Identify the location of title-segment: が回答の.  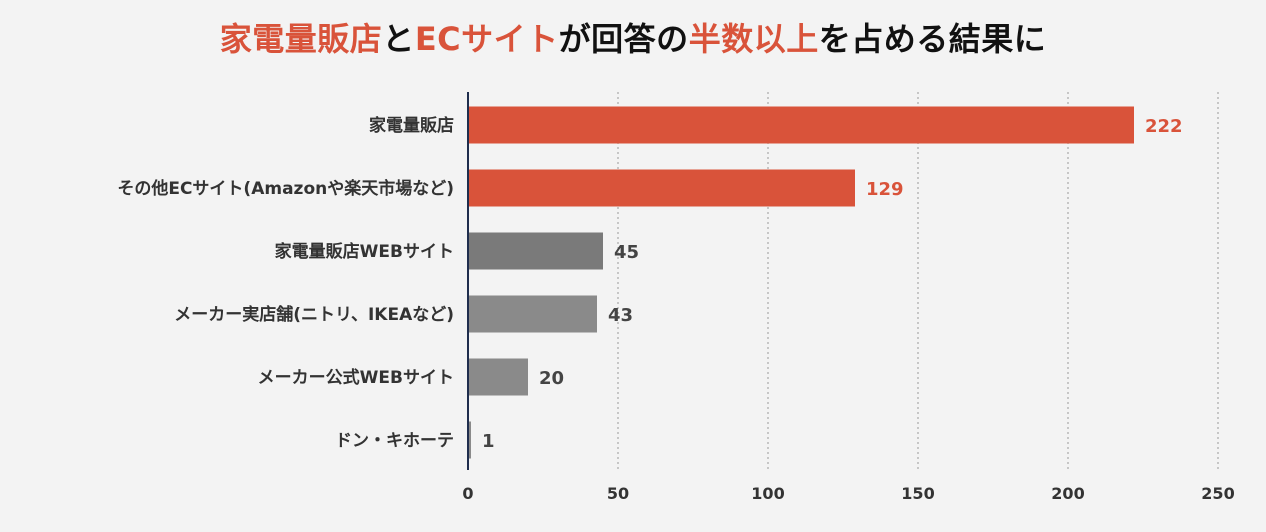
(623, 39).